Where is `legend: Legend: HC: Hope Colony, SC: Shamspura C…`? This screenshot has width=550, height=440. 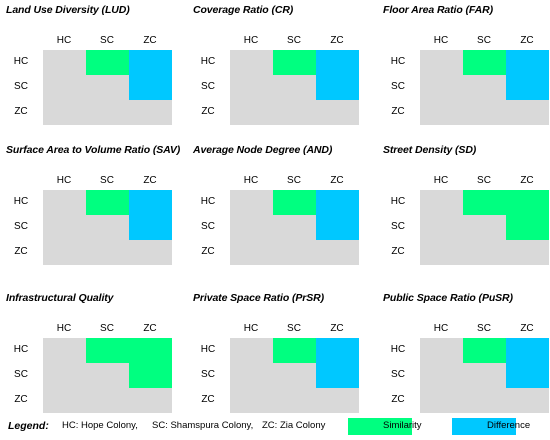 legend: Legend: HC: Hope Colony, SC: Shamspura C… is located at coordinates (275, 425).